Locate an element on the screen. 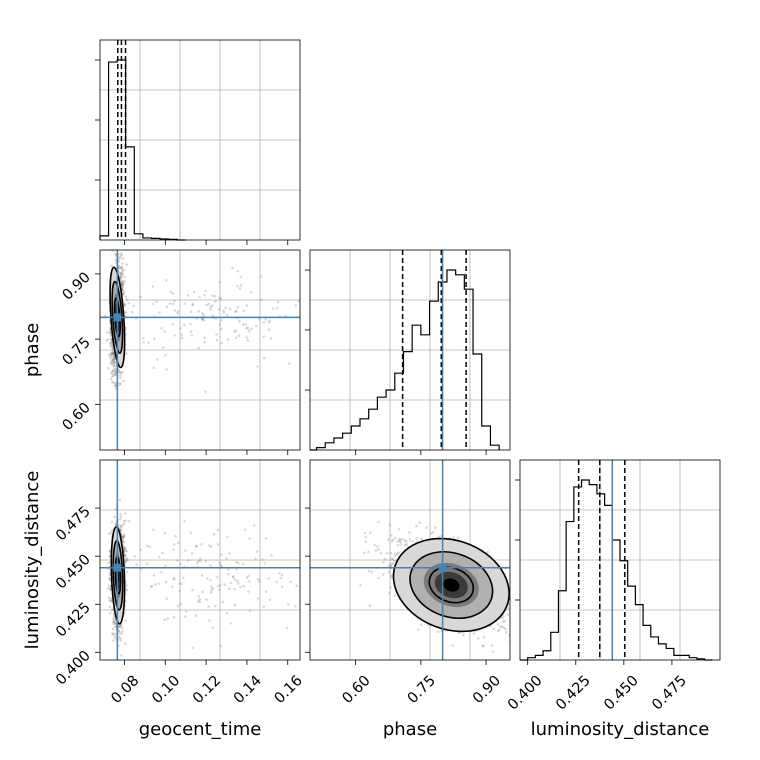  truth-marker is located at coordinates (117, 567).